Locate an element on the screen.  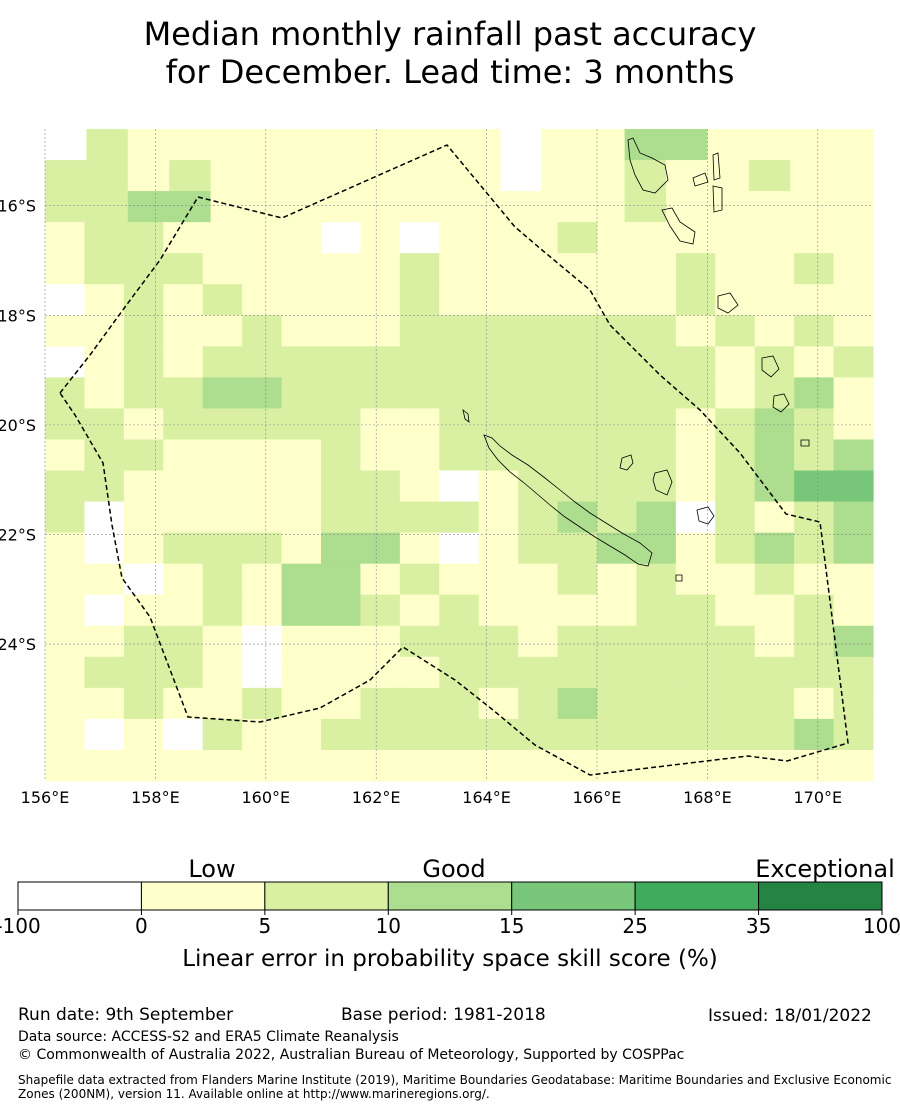
longitude-label: 156°E is located at coordinates (45, 797).